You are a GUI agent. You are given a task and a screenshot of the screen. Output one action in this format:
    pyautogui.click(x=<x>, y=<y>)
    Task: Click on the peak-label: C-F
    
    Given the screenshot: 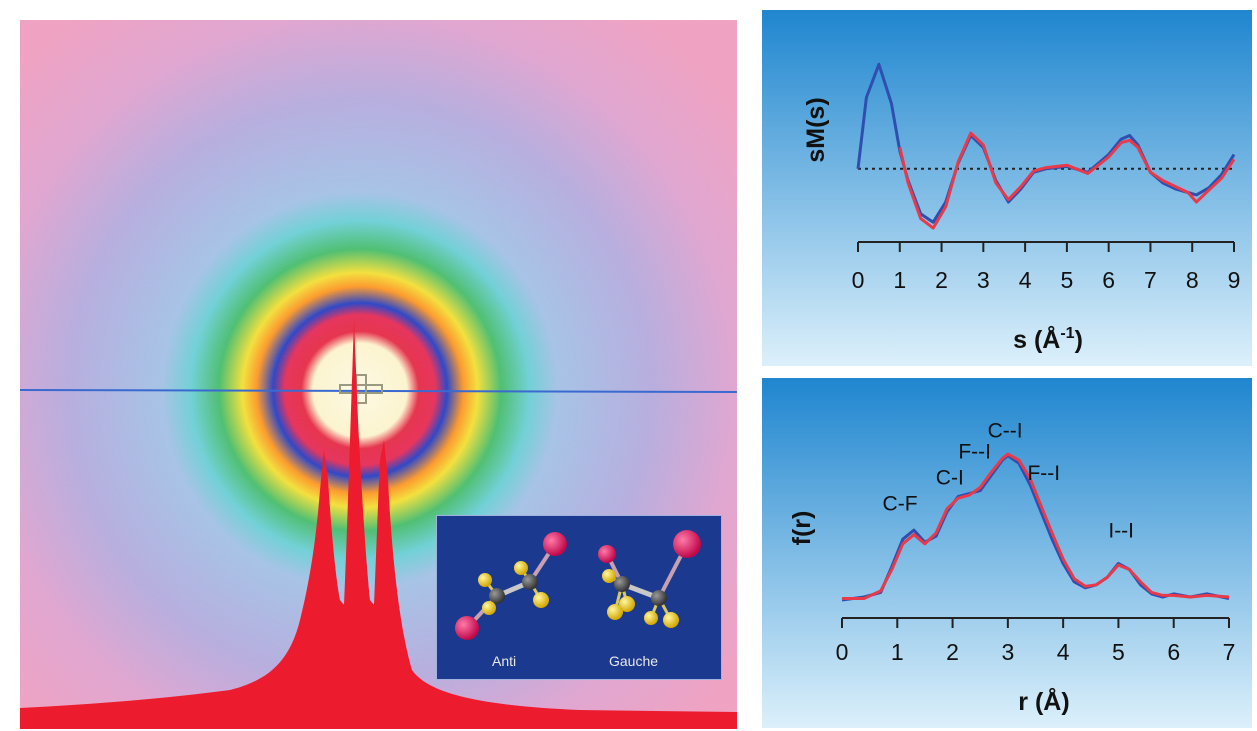 What is the action you would take?
    pyautogui.click(x=900, y=503)
    